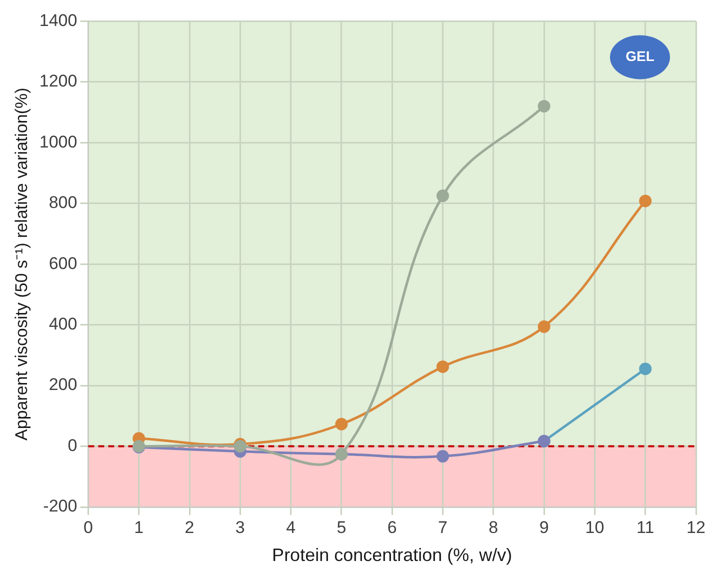  I want to click on y-tick-label: 0, so click(73, 445).